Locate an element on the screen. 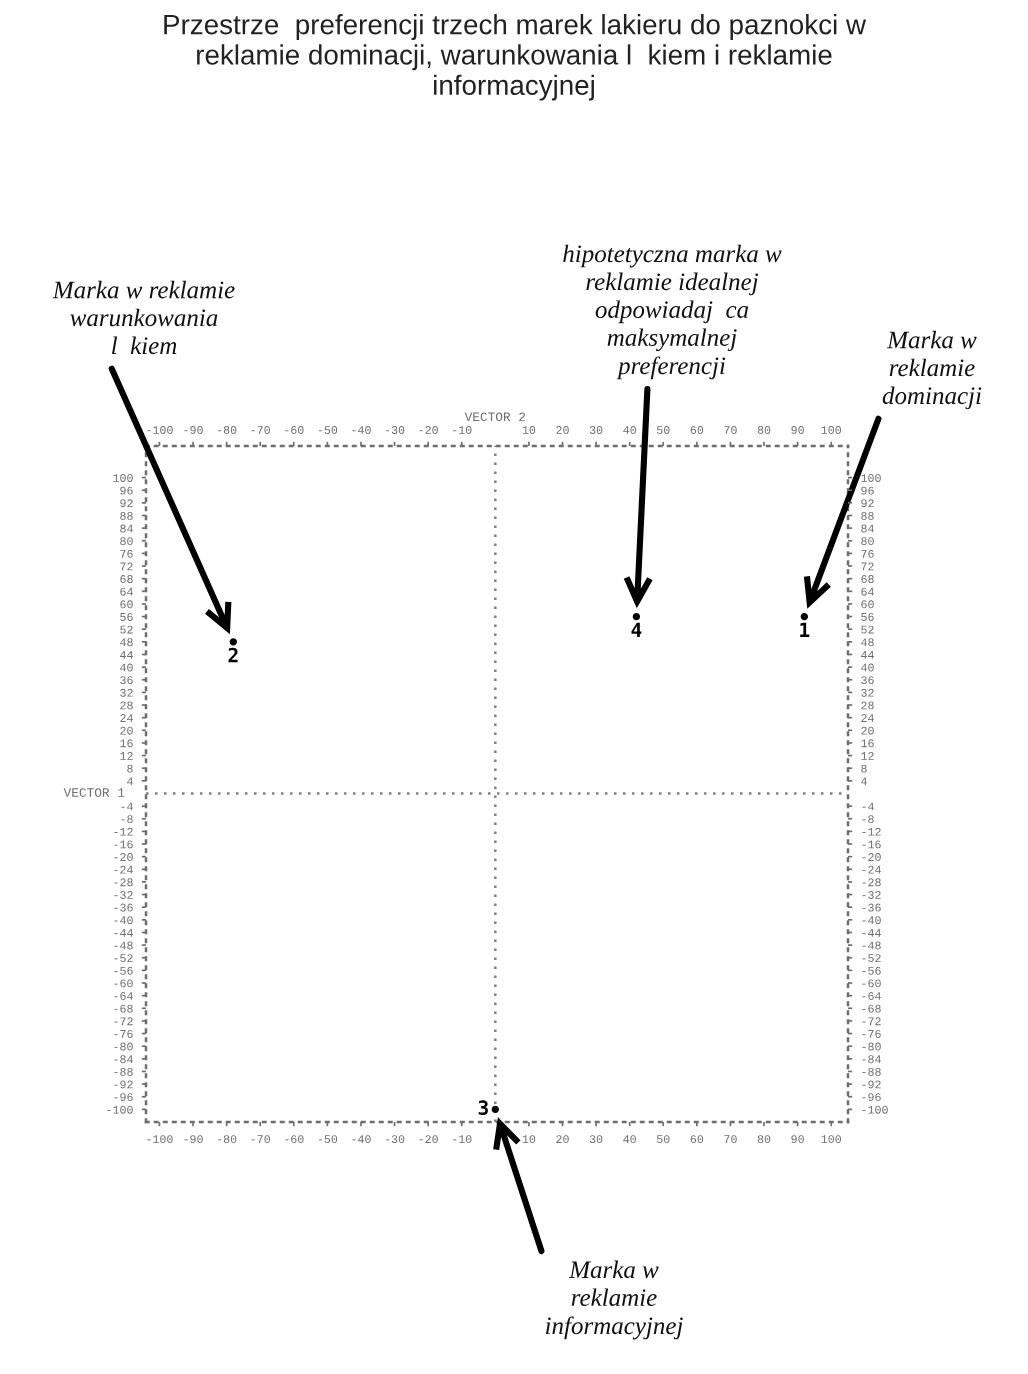 This screenshot has width=1028, height=1374. annotation: hipotetyczna marka w reklamie idealnej odpowiadaj ca maksymalnej preferencji is located at coordinates (672, 312).